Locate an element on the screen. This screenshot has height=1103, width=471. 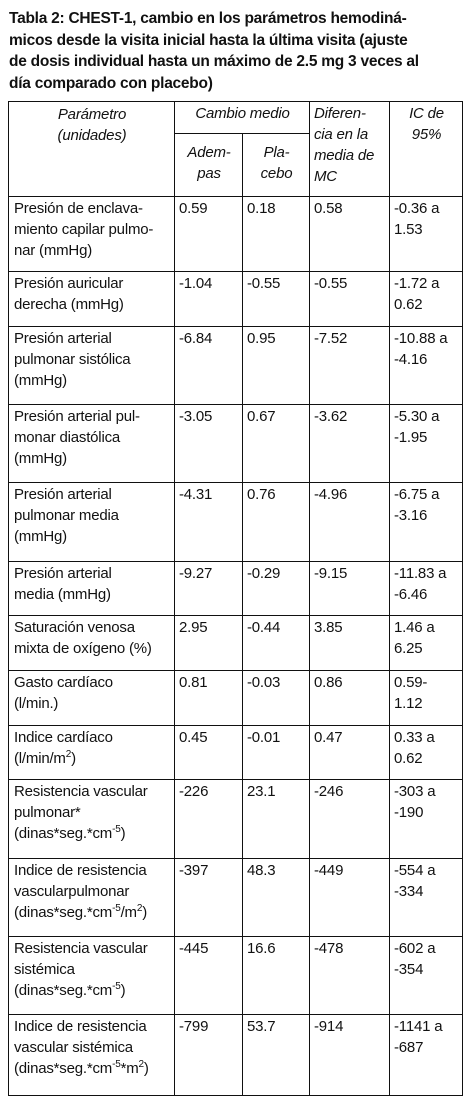
placebo-cell: -0.44 is located at coordinates (276, 643).